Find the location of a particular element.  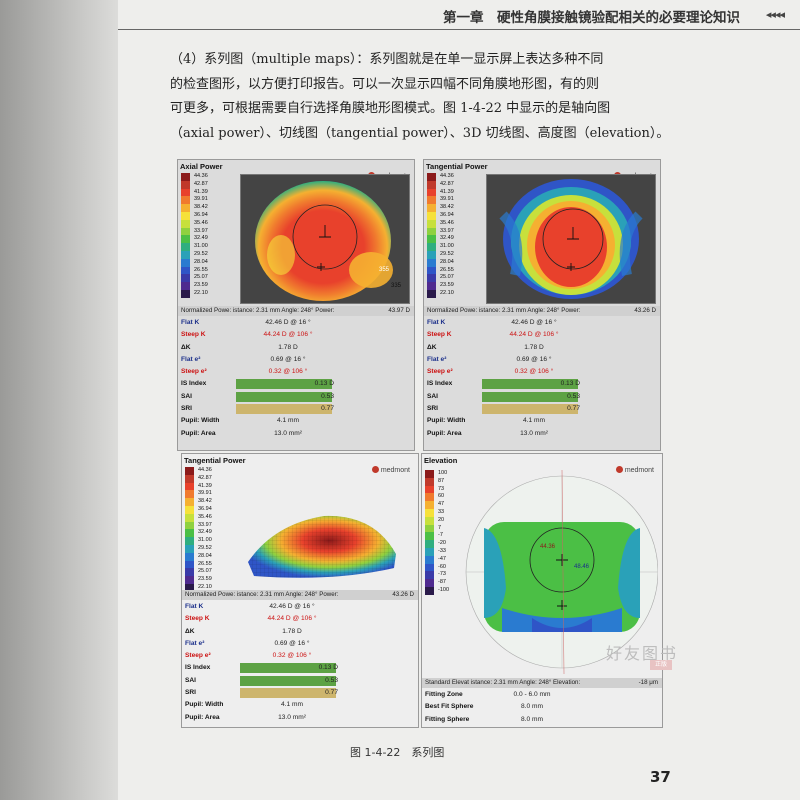

figure-caption: 图 1-4-22 系列图 is located at coordinates (397, 752).